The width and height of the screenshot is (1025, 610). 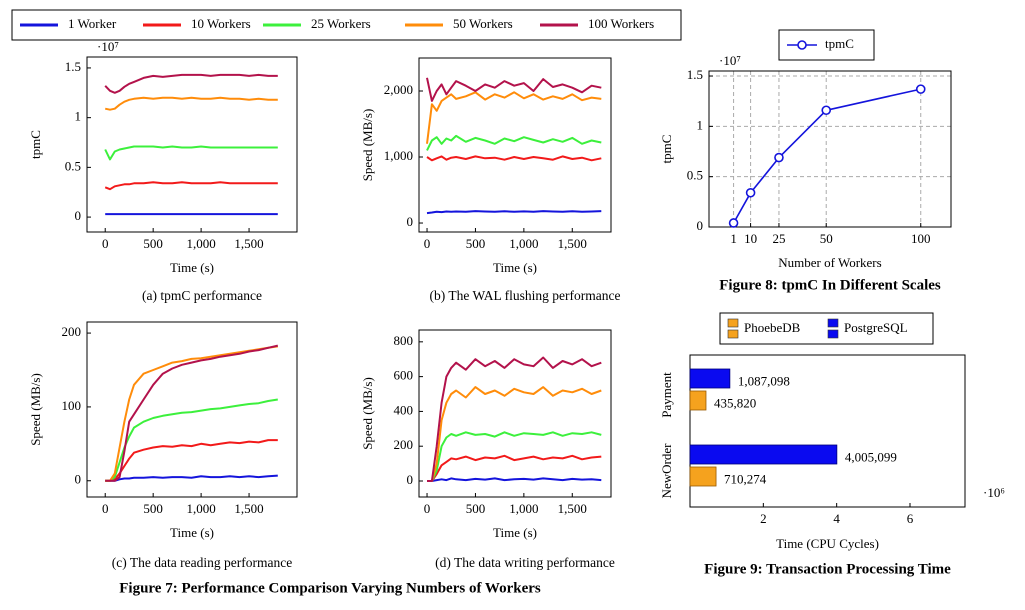 What do you see at coordinates (735, 402) in the screenshot?
I see `value-label: 435,820` at bounding box center [735, 402].